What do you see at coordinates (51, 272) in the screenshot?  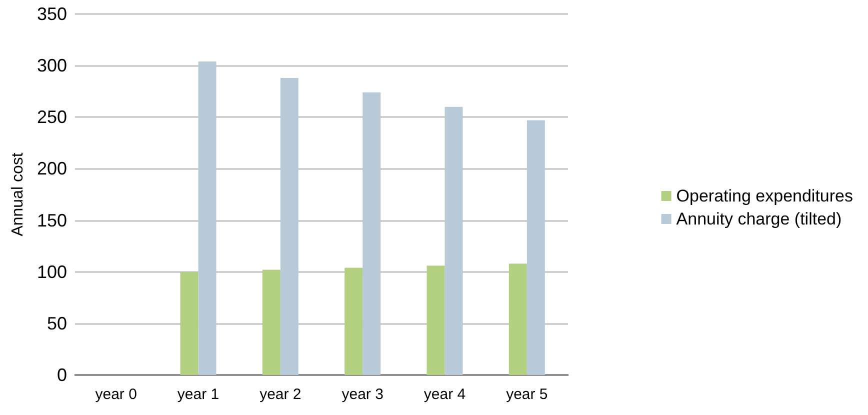 I see `y-tick-label: 100` at bounding box center [51, 272].